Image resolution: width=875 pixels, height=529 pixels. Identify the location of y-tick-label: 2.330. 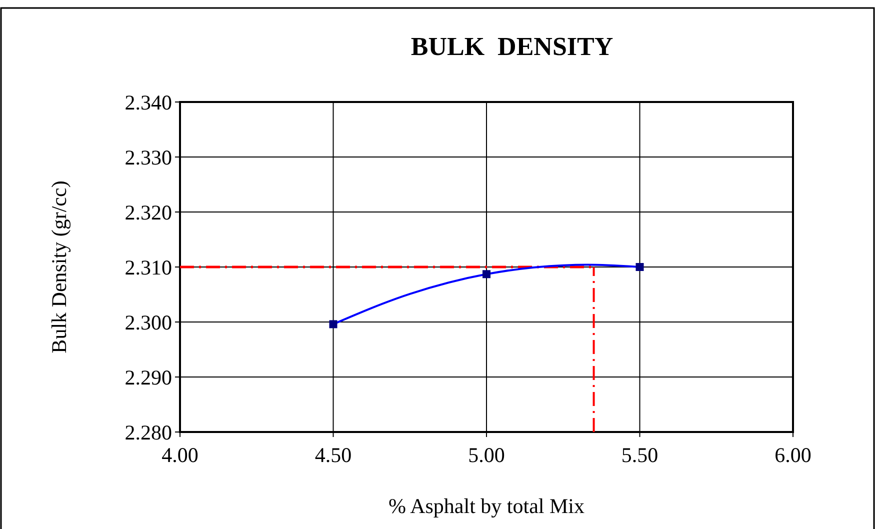
(148, 157).